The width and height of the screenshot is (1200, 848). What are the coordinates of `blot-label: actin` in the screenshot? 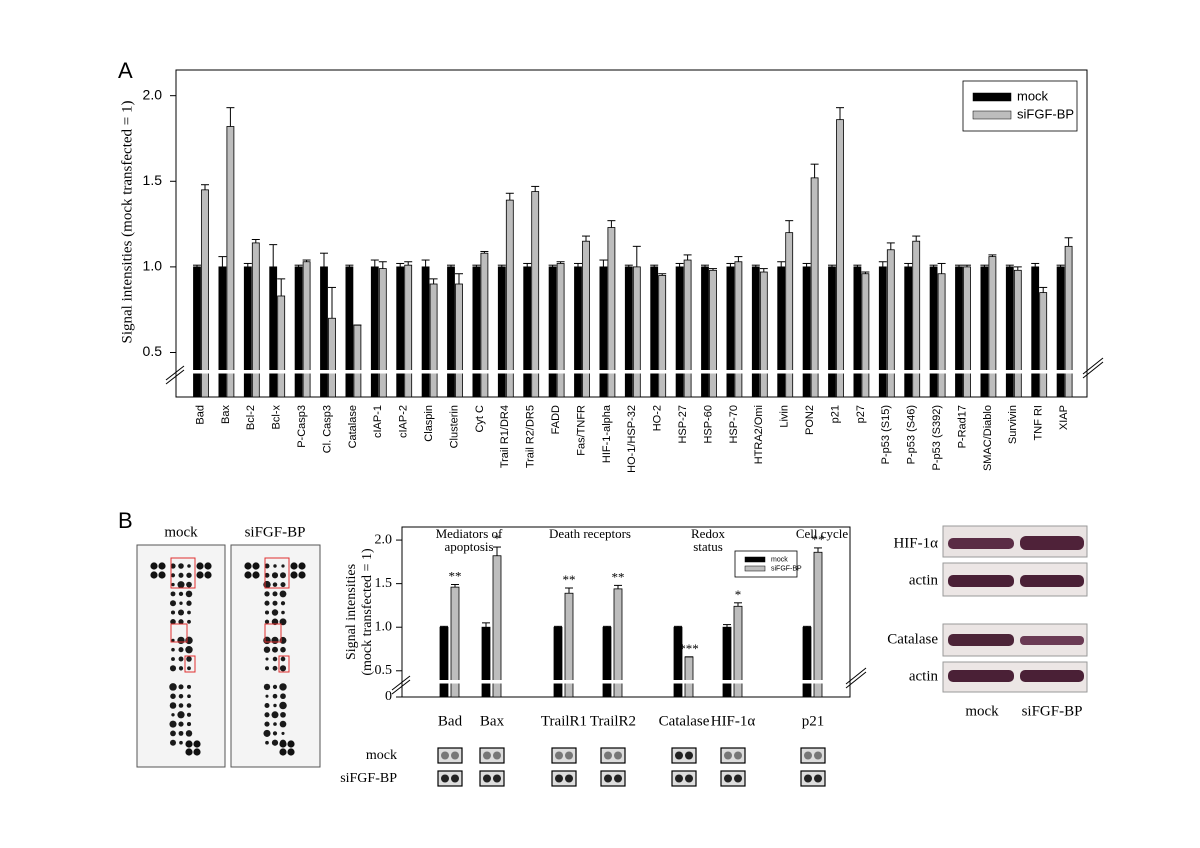 It's located at (924, 676).